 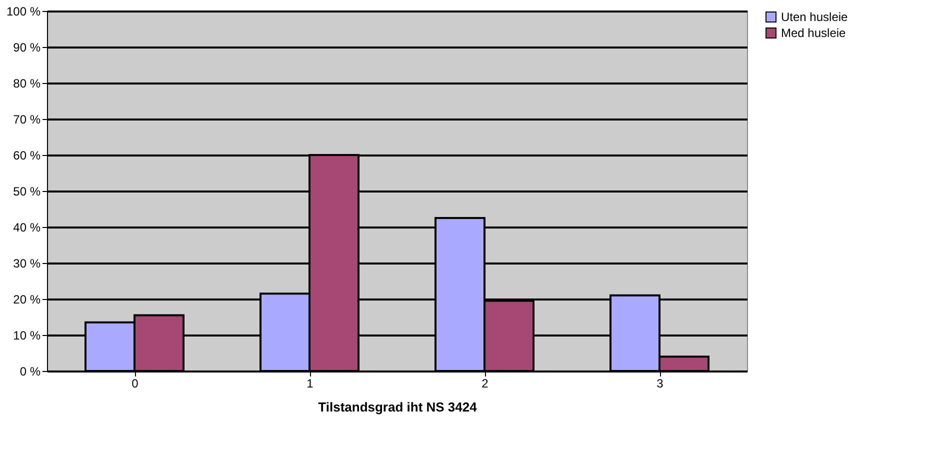 What do you see at coordinates (23, 11) in the screenshot?
I see `y-tick-label: 100 %` at bounding box center [23, 11].